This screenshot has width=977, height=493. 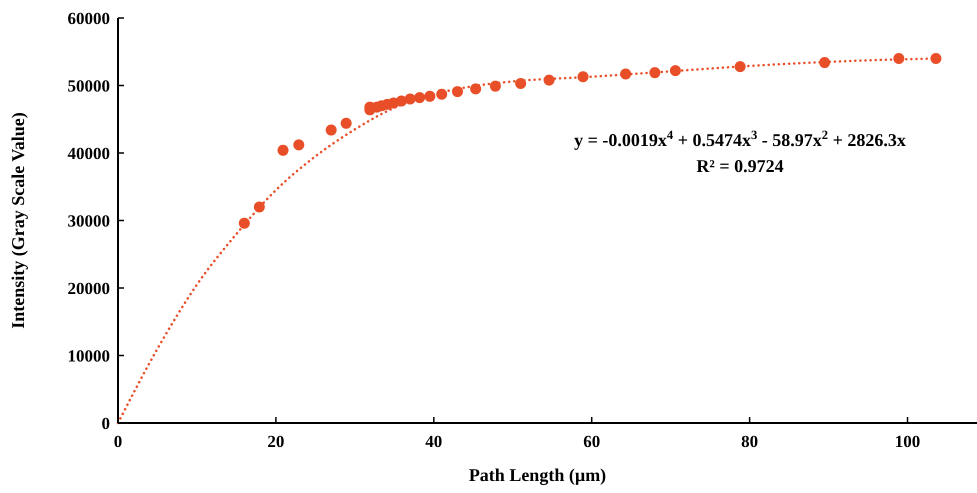 What do you see at coordinates (275, 441) in the screenshot?
I see `x-tick-label: 20` at bounding box center [275, 441].